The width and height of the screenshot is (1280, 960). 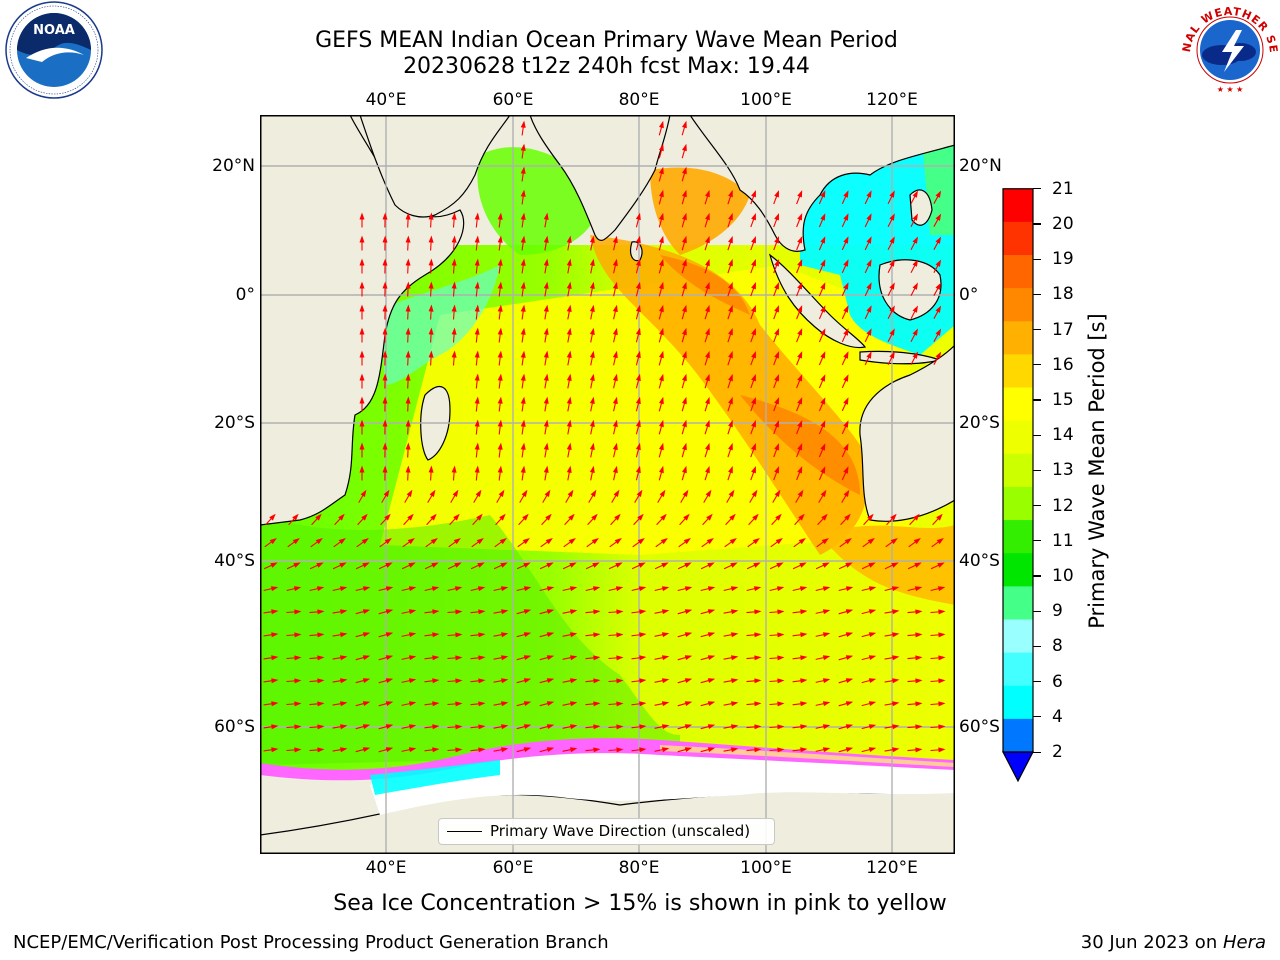 I want to click on lon-tick-bottom-120e: 120°E, so click(x=892, y=868).